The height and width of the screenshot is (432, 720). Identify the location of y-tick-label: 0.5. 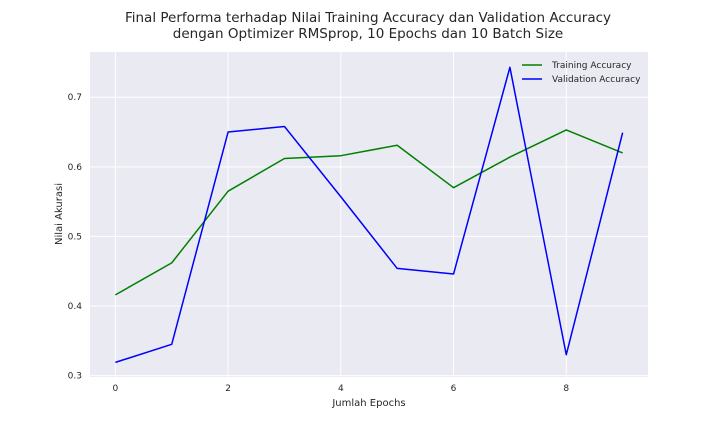
(75, 237).